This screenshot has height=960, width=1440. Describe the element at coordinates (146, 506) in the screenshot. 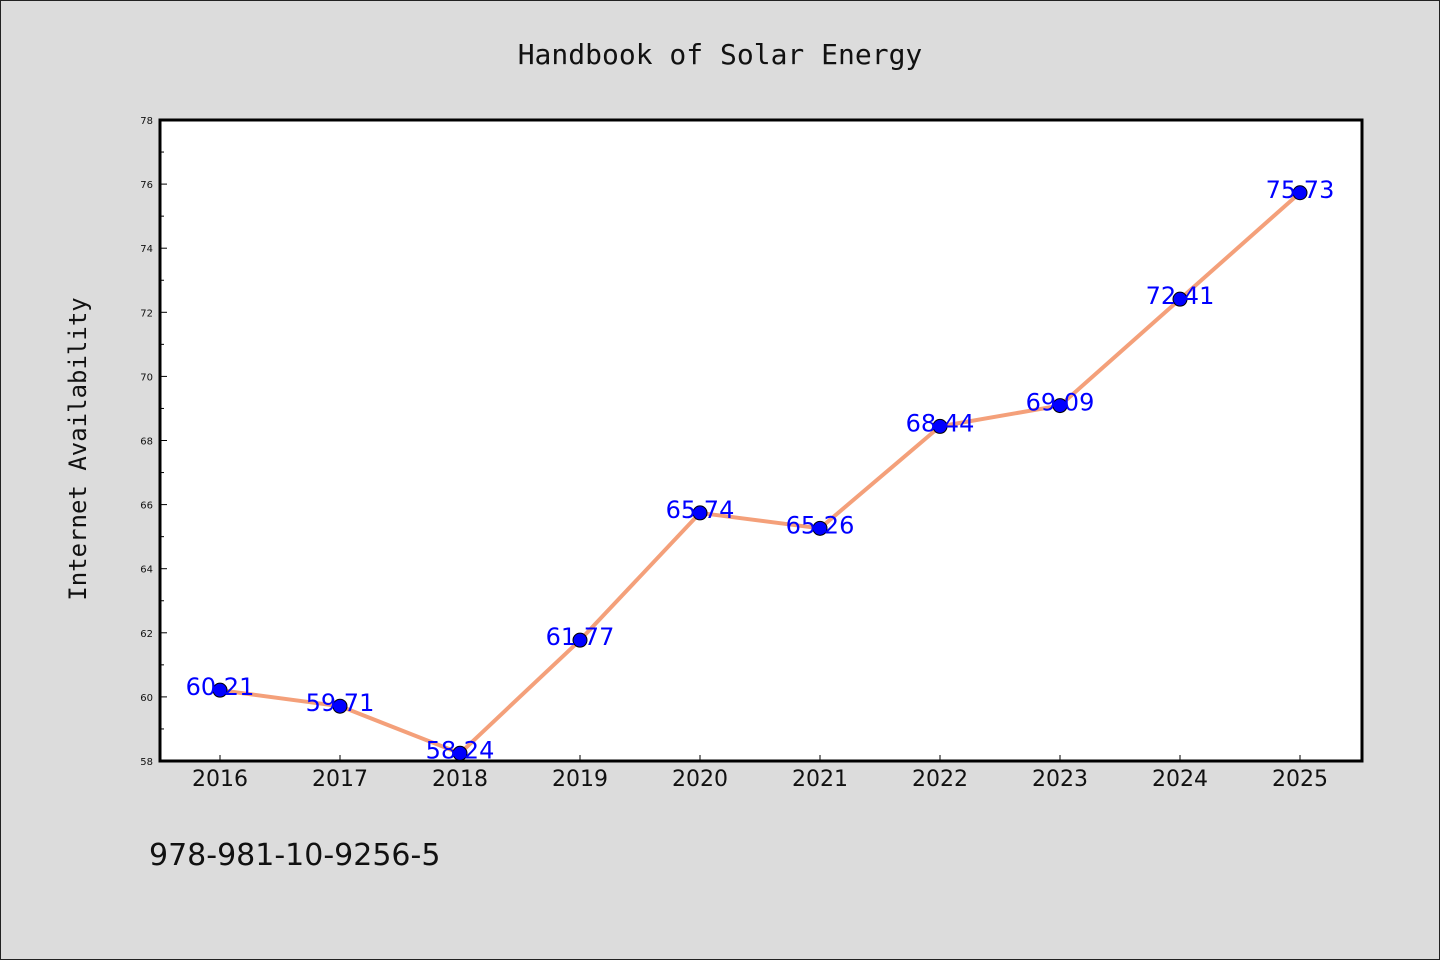

I see `y-tick-label: 66` at that location.